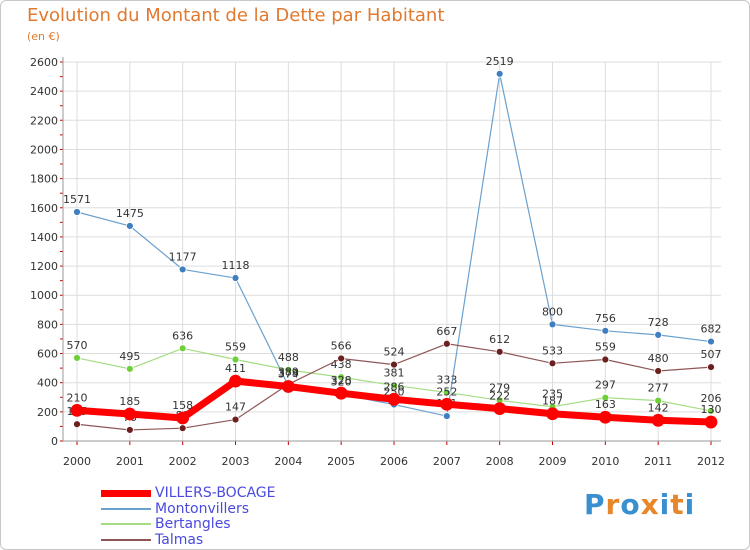 Image resolution: width=750 pixels, height=550 pixels. I want to click on data-label: 374, so click(288, 373).